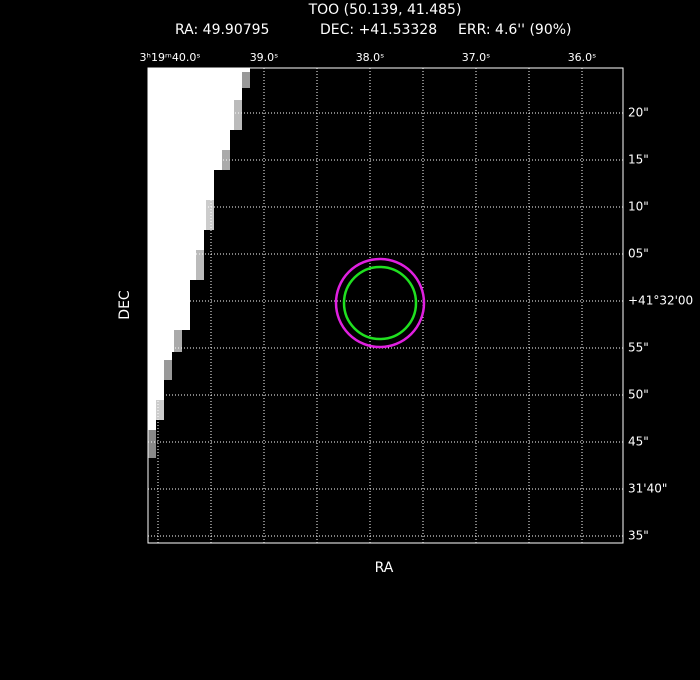 This screenshot has height=680, width=700. Describe the element at coordinates (638, 395) in the screenshot. I see `right-tick-label: 50"` at that location.